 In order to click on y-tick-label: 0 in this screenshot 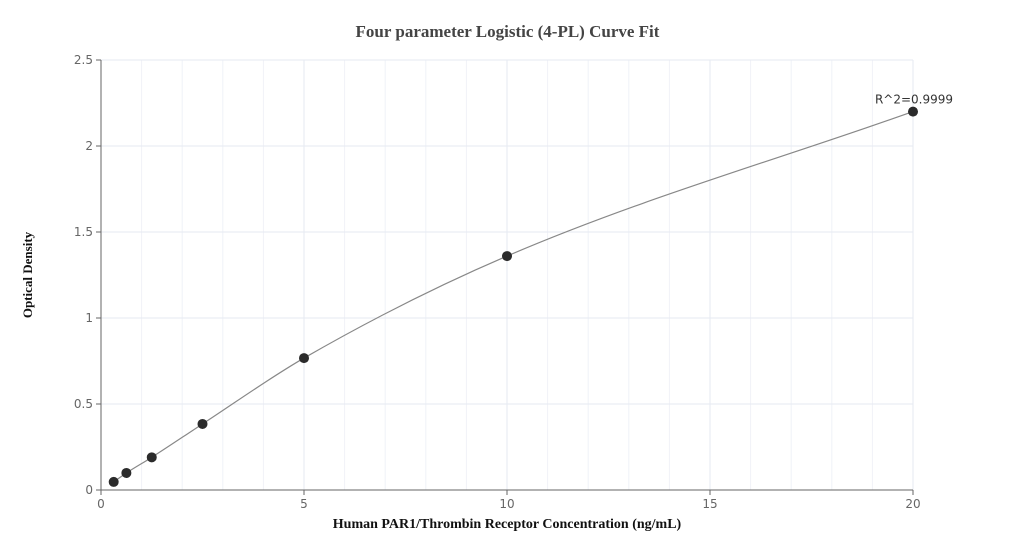, I will do `click(89, 490)`.